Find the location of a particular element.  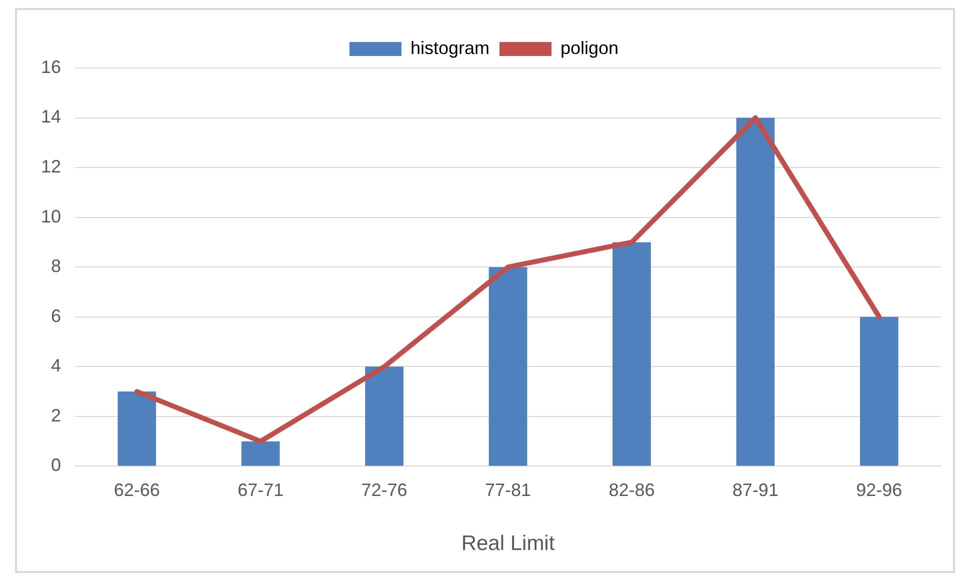

y-tick-label: 12 is located at coordinates (51, 166).